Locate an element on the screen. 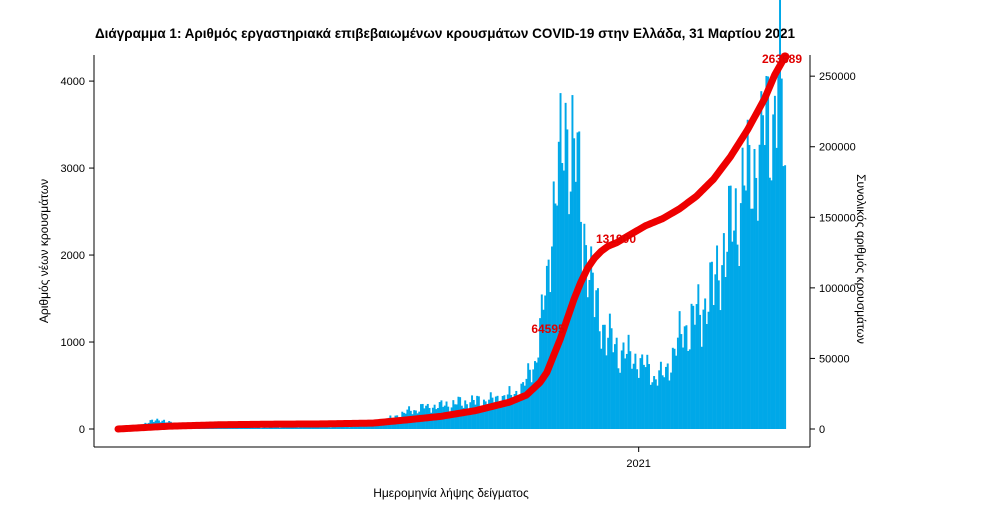 Image resolution: width=997 pixels, height=513 pixels. left-tick-label-3: 3000 is located at coordinates (73, 169).